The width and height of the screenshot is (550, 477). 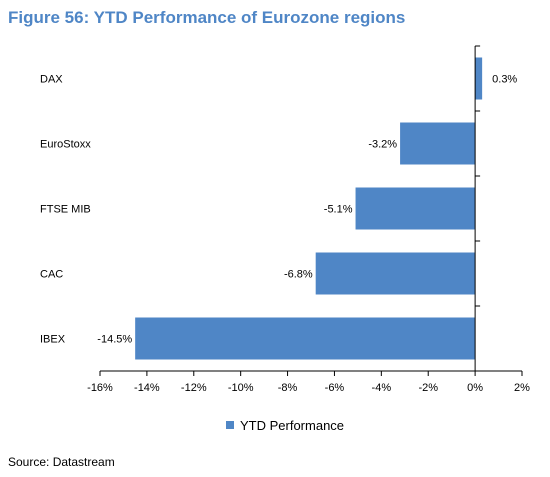 I want to click on bar-ftse-mib, so click(x=415, y=208).